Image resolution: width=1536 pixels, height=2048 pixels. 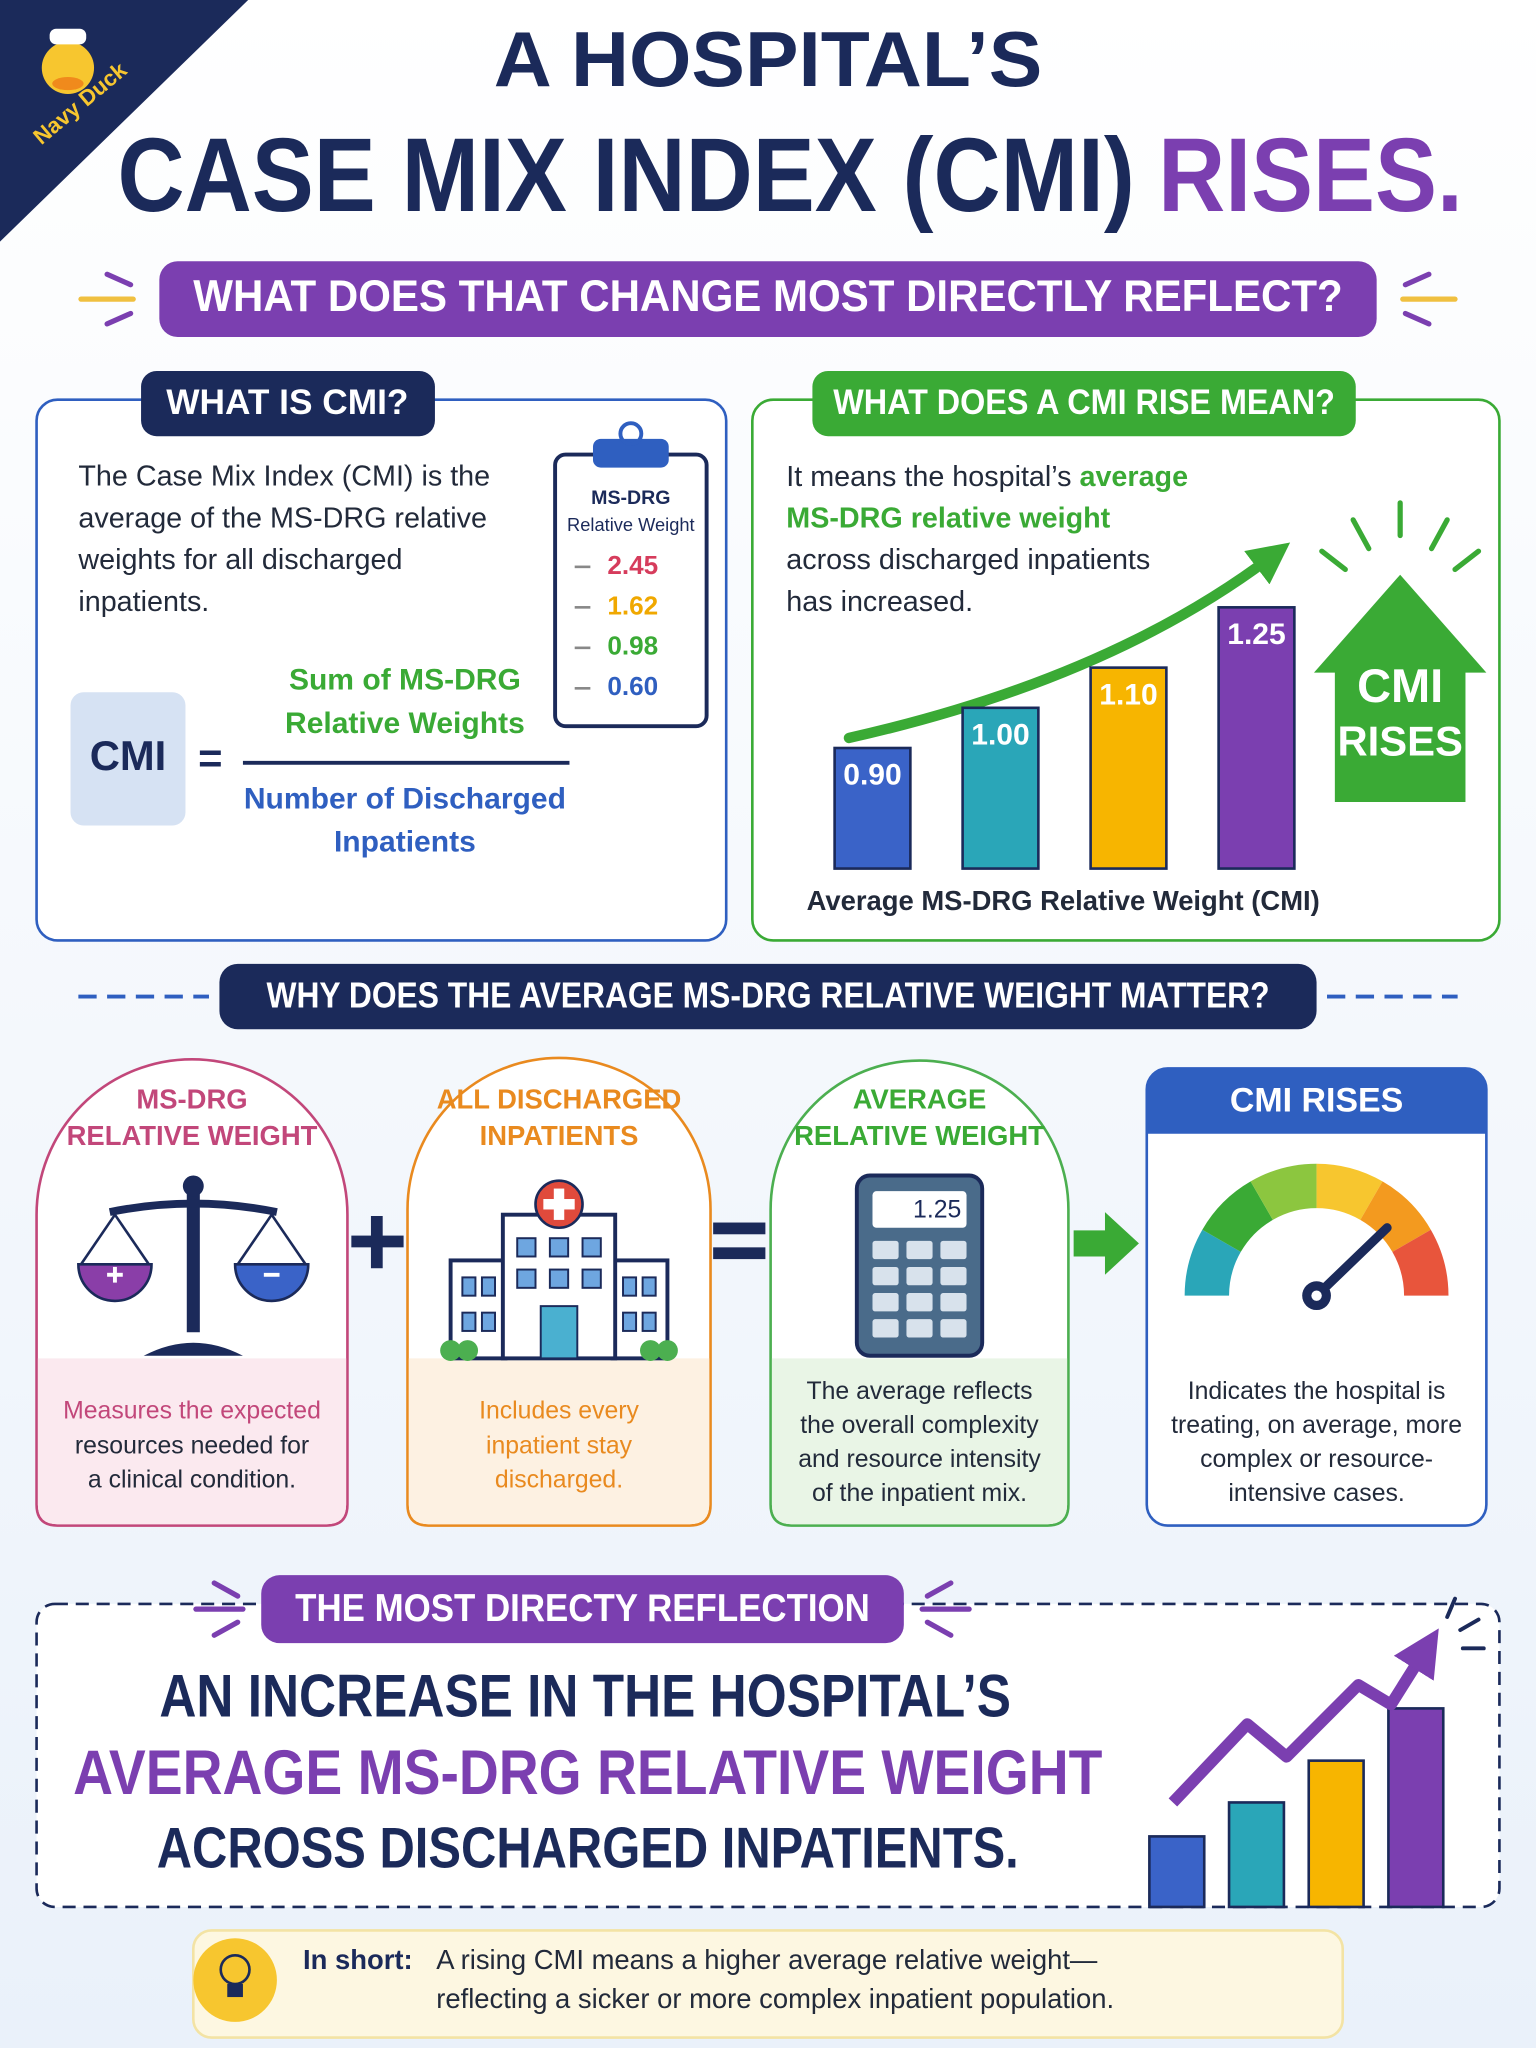 I want to click on rise-heading: WHAT DOES A CMI RISE MEAN?, so click(x=1084, y=402).